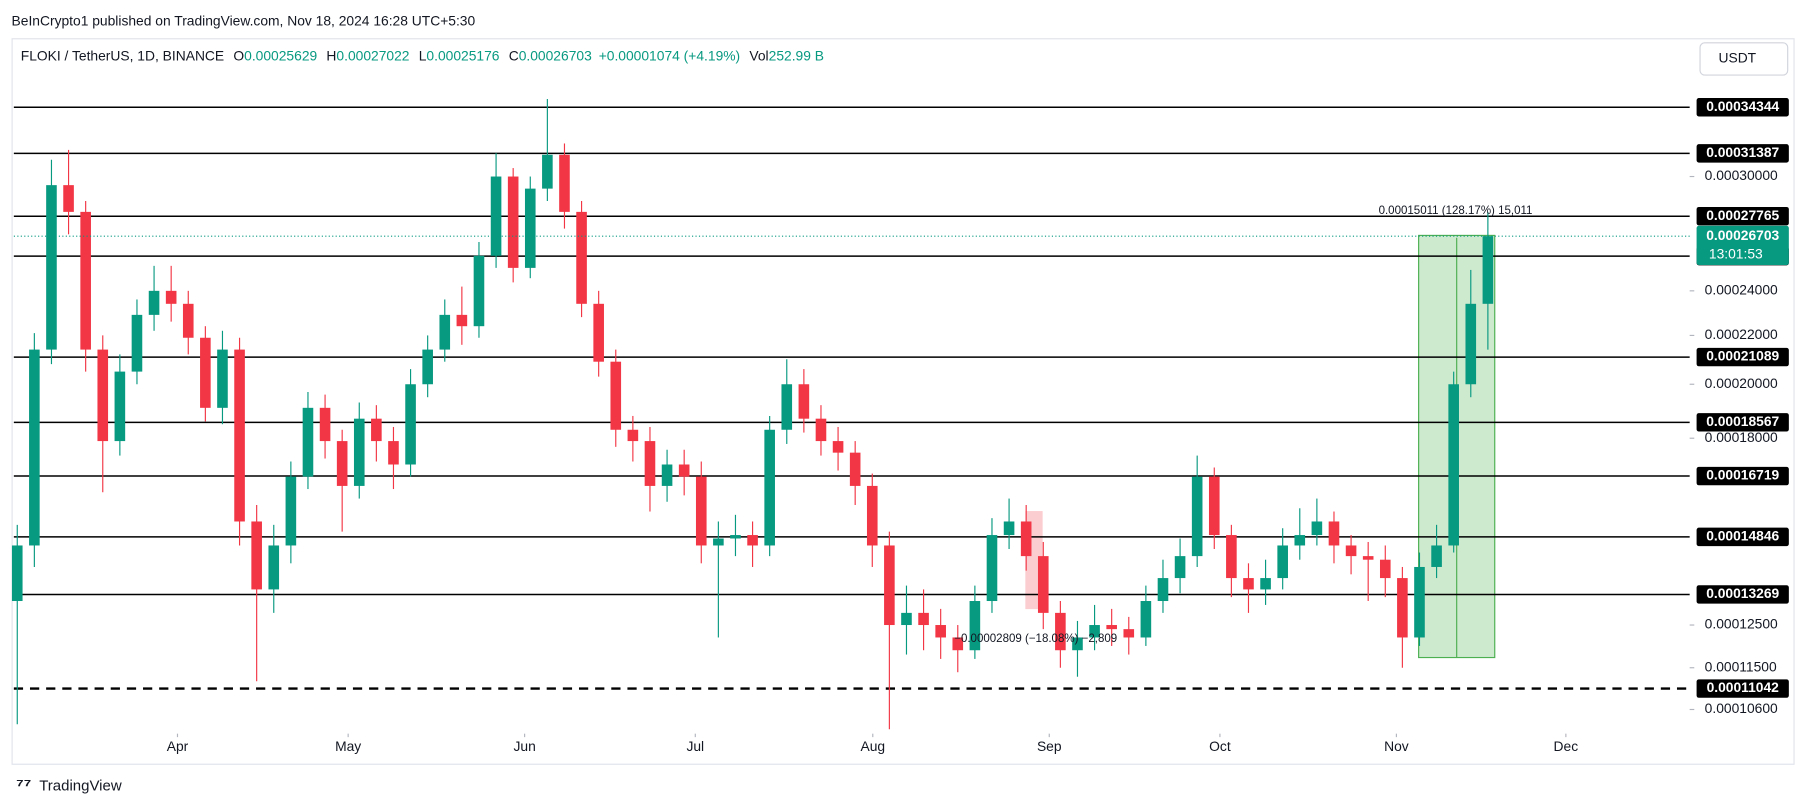  What do you see at coordinates (669, 55) in the screenshot?
I see `legend-change: +0.00001074 (+4.19%)` at bounding box center [669, 55].